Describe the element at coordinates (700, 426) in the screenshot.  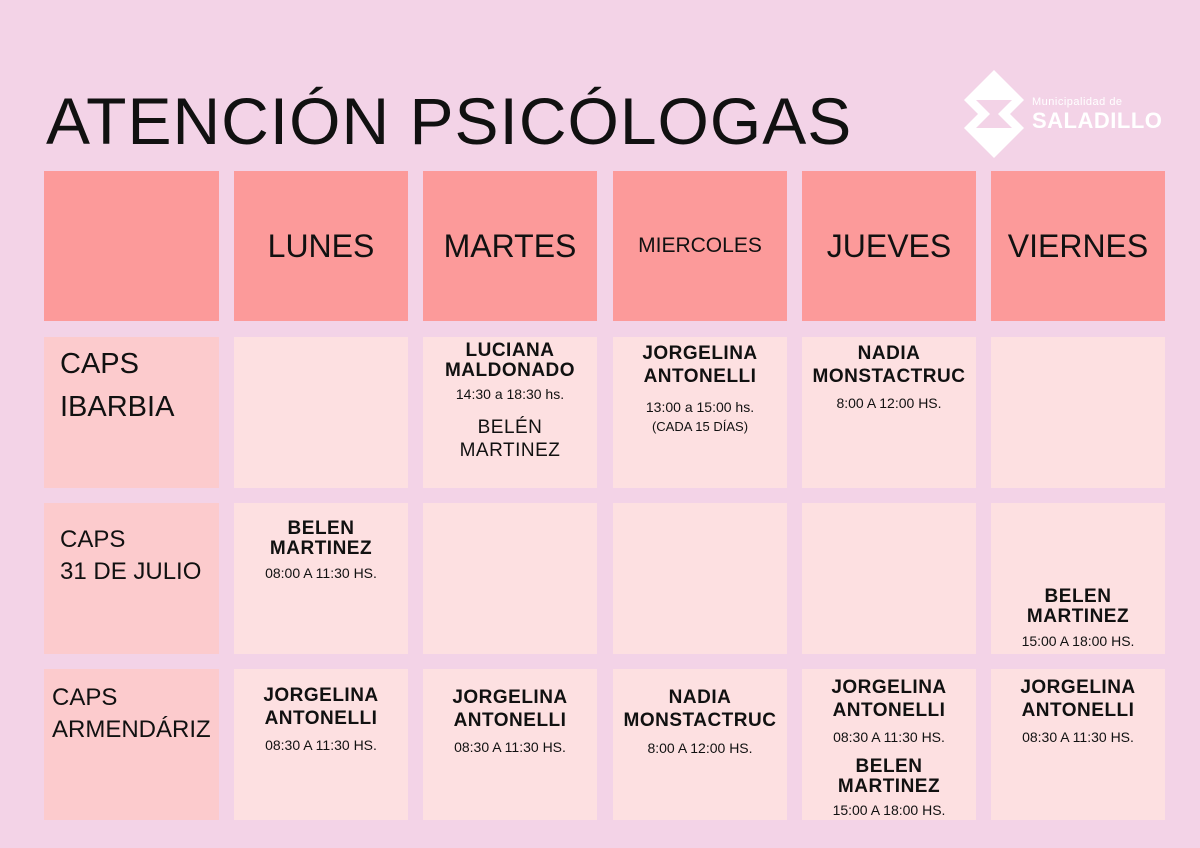
I see `schedule-note: (CADA 15 DÍAS)` at that location.